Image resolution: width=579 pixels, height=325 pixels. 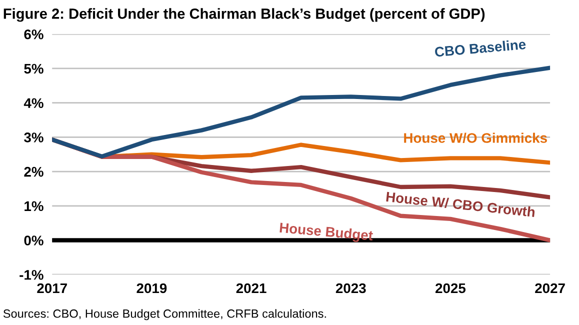 I want to click on series-label: CBO Baseline, so click(x=480, y=47).